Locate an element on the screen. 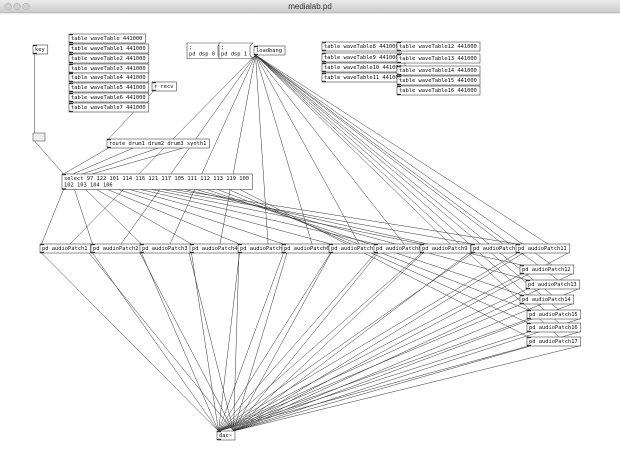 This screenshot has height=455, width=620. object-text: pd dsp 0 is located at coordinates (202, 55).